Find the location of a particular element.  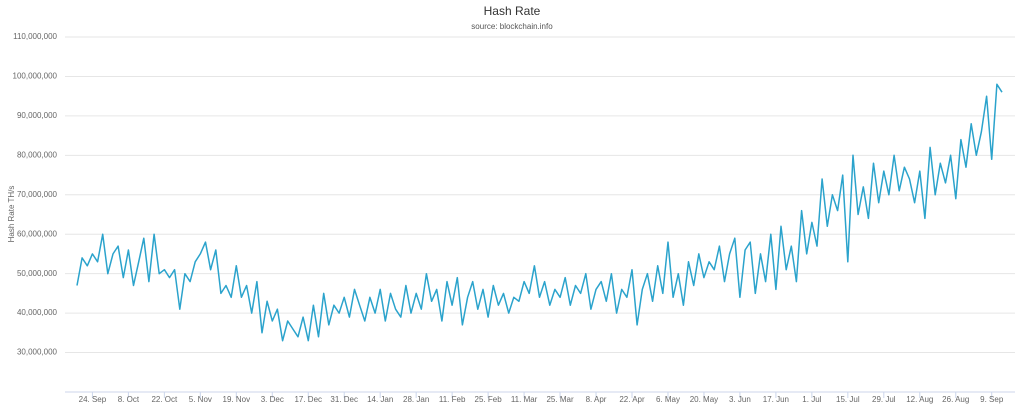

x-tick-label: 24. Sep is located at coordinates (93, 399).